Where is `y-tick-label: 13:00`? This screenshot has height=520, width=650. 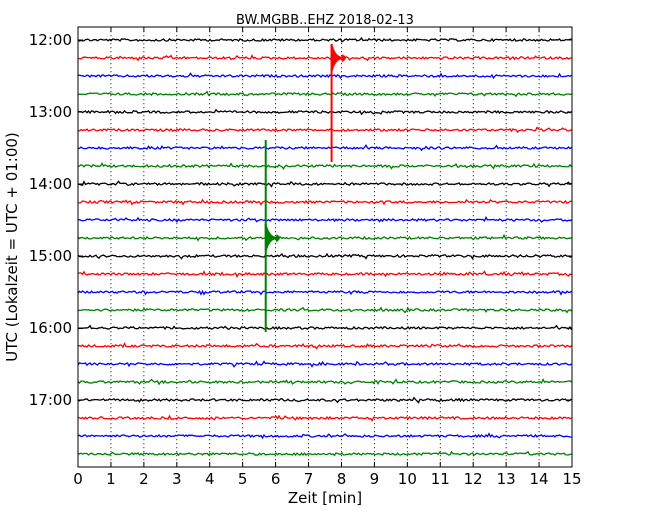 y-tick-label: 13:00 is located at coordinates (50, 112).